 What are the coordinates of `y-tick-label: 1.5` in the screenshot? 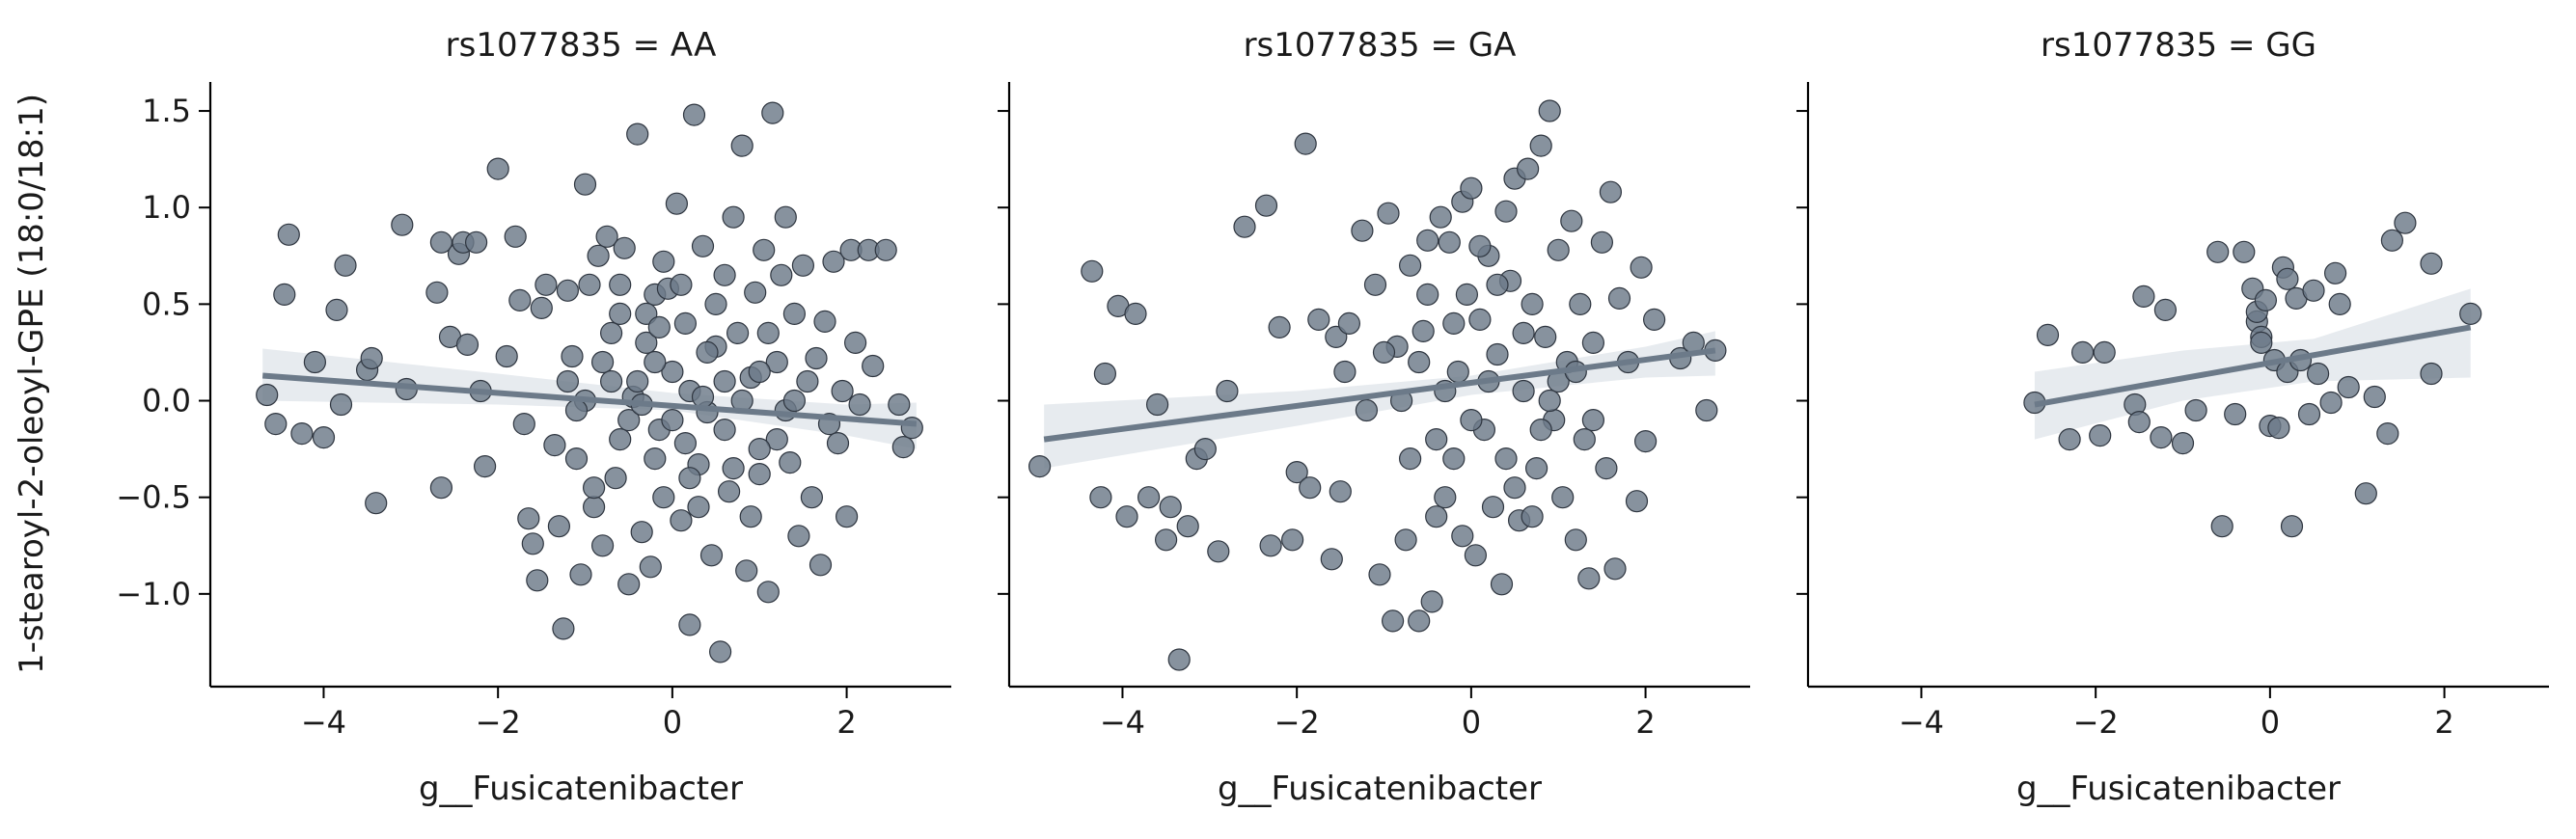 It's located at (167, 111).